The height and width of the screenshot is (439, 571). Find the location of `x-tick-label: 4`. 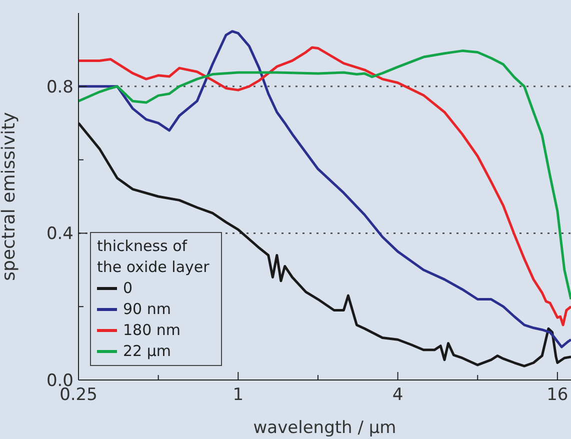

x-tick-label: 4 is located at coordinates (398, 395).